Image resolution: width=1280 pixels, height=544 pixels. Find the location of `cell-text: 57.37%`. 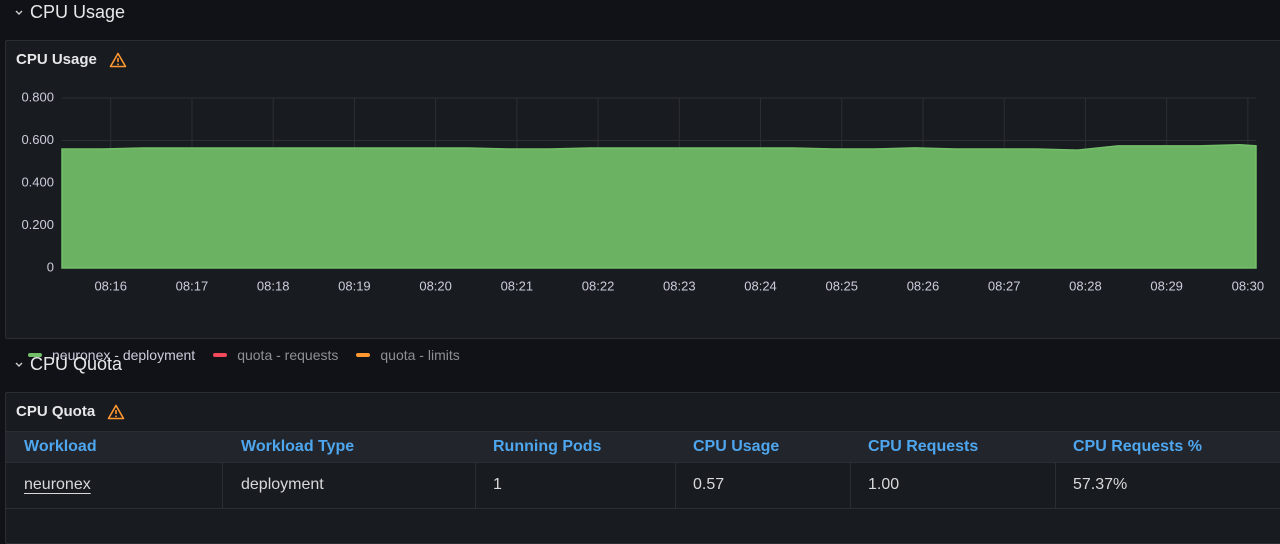

cell-text: 57.37% is located at coordinates (1100, 484).